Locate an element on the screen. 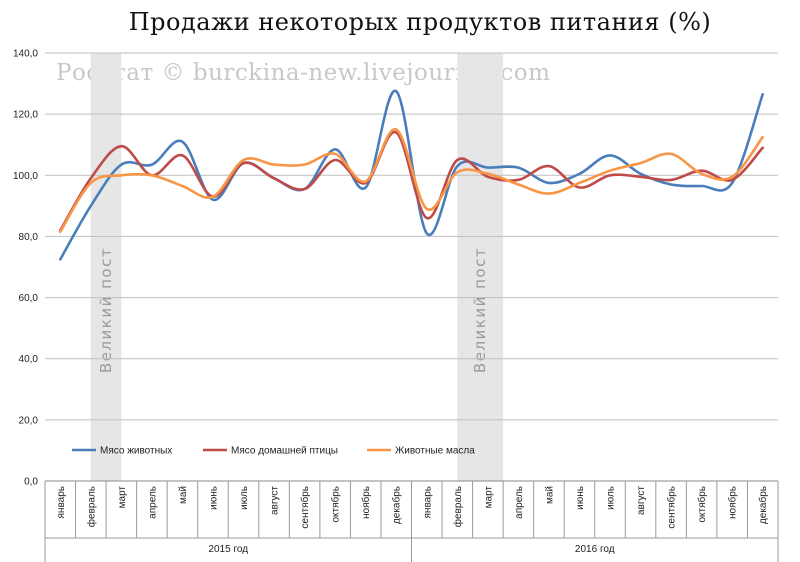  legend-label: Мясо животных is located at coordinates (136, 451).